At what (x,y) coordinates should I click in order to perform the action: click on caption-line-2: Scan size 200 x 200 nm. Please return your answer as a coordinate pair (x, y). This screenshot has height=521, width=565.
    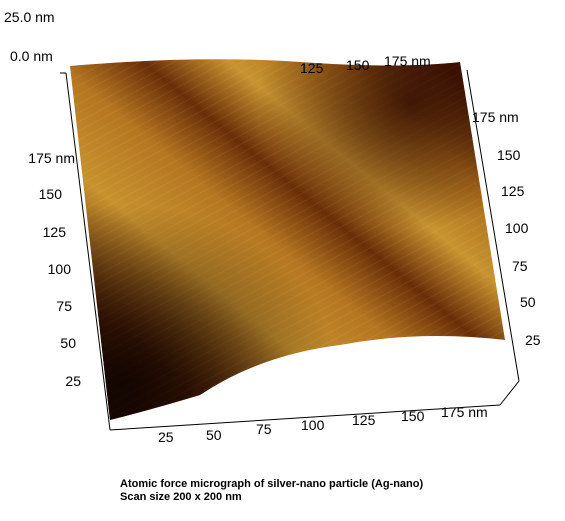
    Looking at the image, I should click on (181, 497).